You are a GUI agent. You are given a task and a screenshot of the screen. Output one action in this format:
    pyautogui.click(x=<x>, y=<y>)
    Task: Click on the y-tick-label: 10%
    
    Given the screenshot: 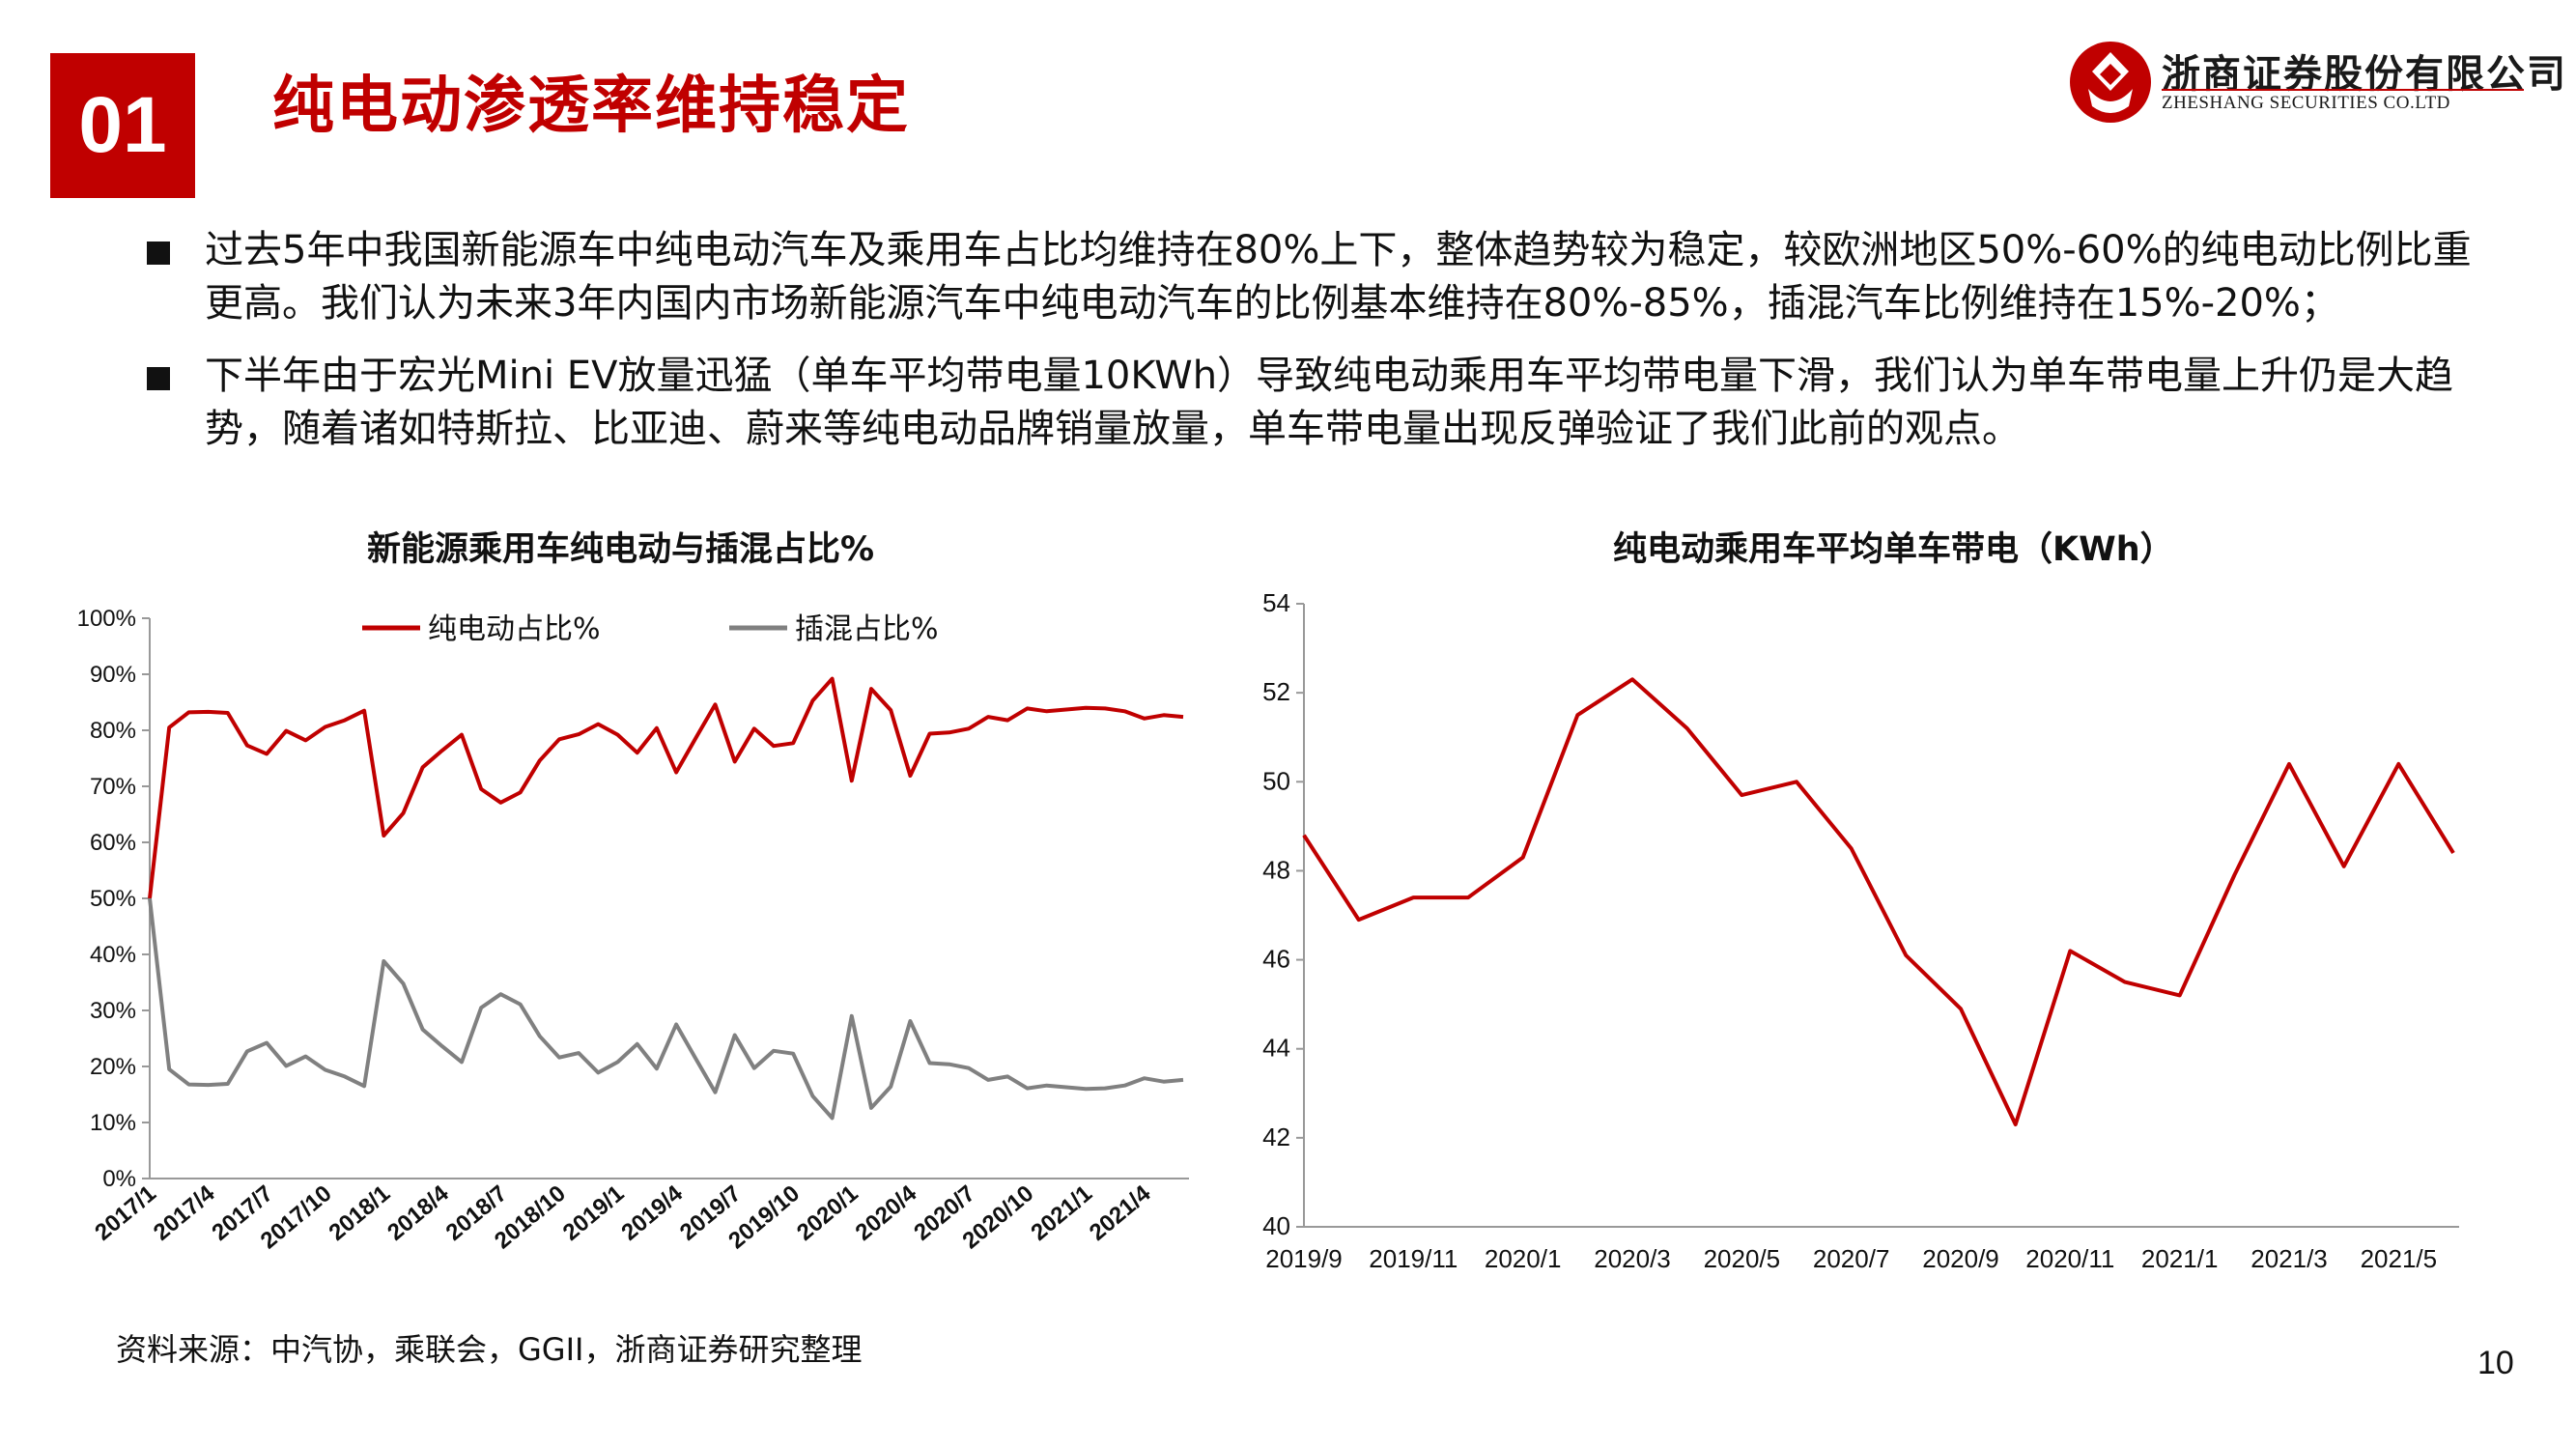 What is the action you would take?
    pyautogui.click(x=113, y=1123)
    